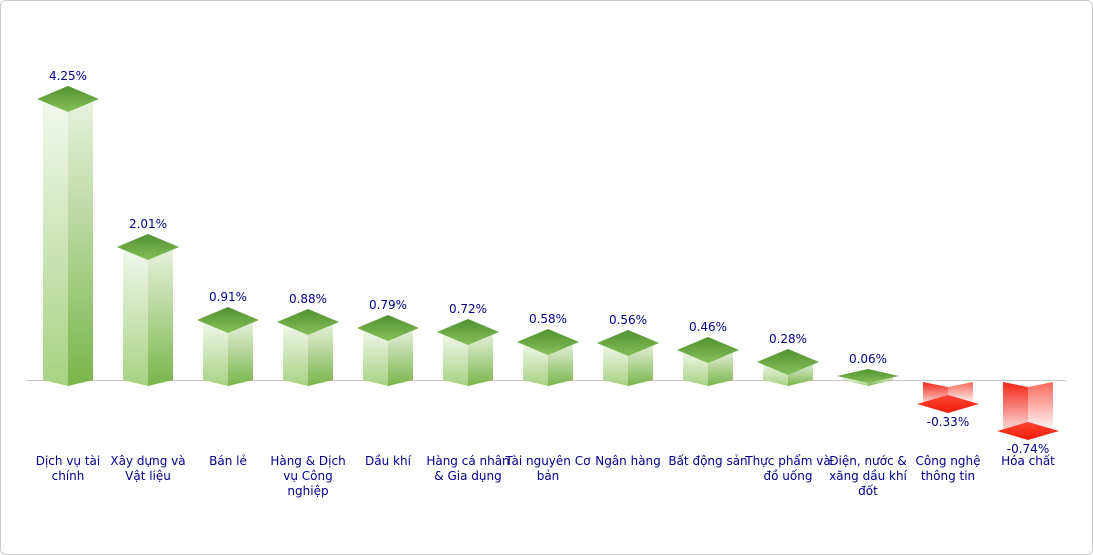  What do you see at coordinates (228, 297) in the screenshot?
I see `bar-value-label: 0.91%` at bounding box center [228, 297].